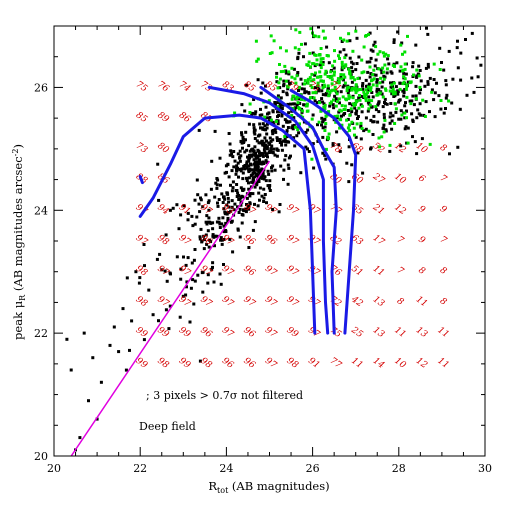 This screenshot has height=512, width=512. What do you see at coordinates (41, 87) in the screenshot?
I see `y-tick-label: 26` at bounding box center [41, 87].